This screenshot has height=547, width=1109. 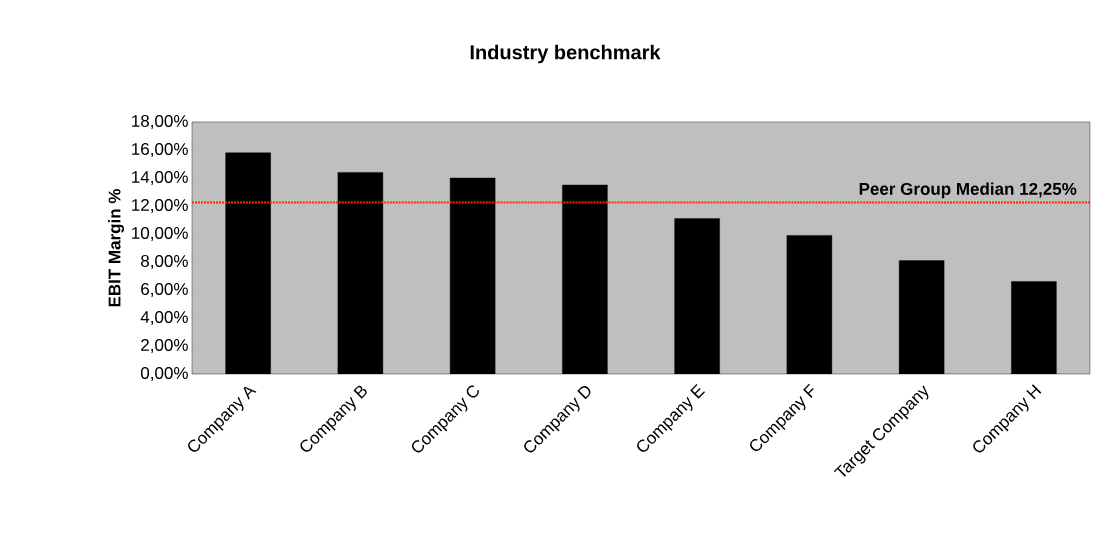 I want to click on ref-line-label: Peer Group Median 12,25%, so click(x=968, y=190).